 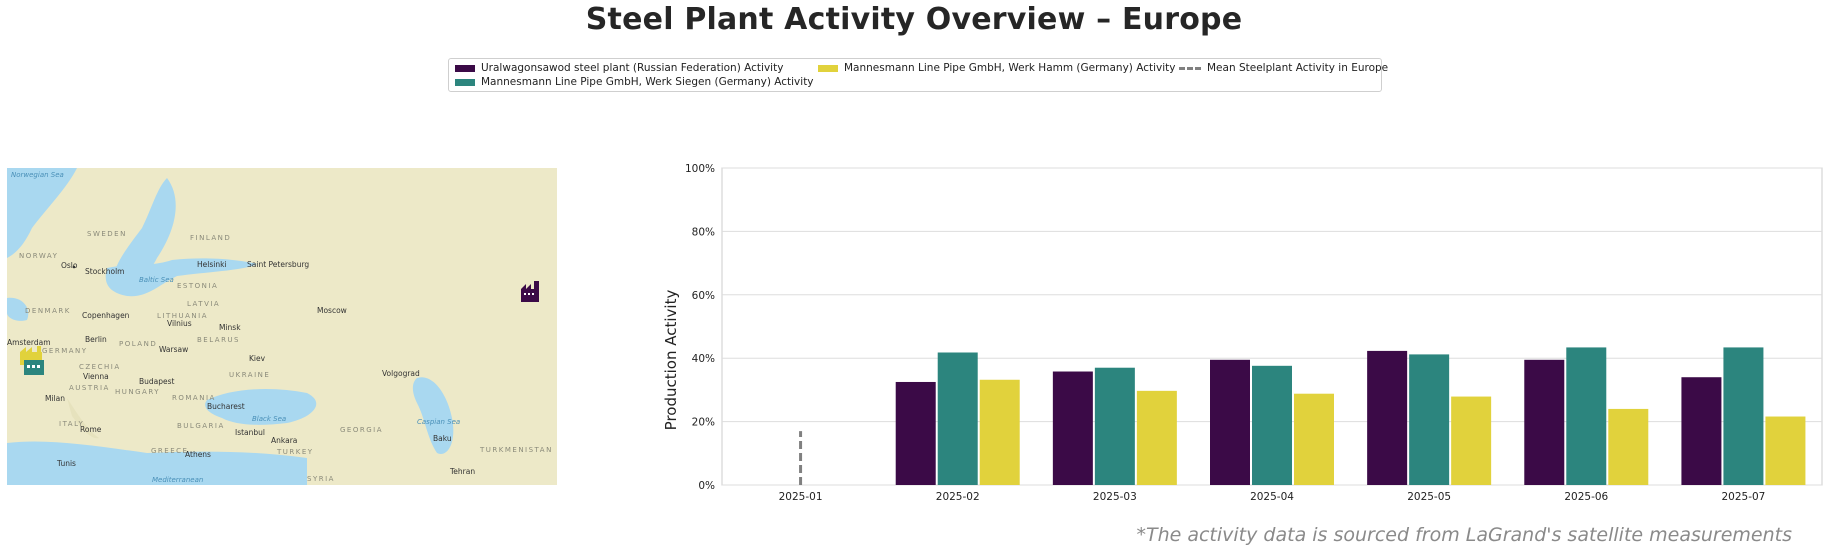 What do you see at coordinates (69, 265) in the screenshot?
I see `map-label-city: Oslo` at bounding box center [69, 265].